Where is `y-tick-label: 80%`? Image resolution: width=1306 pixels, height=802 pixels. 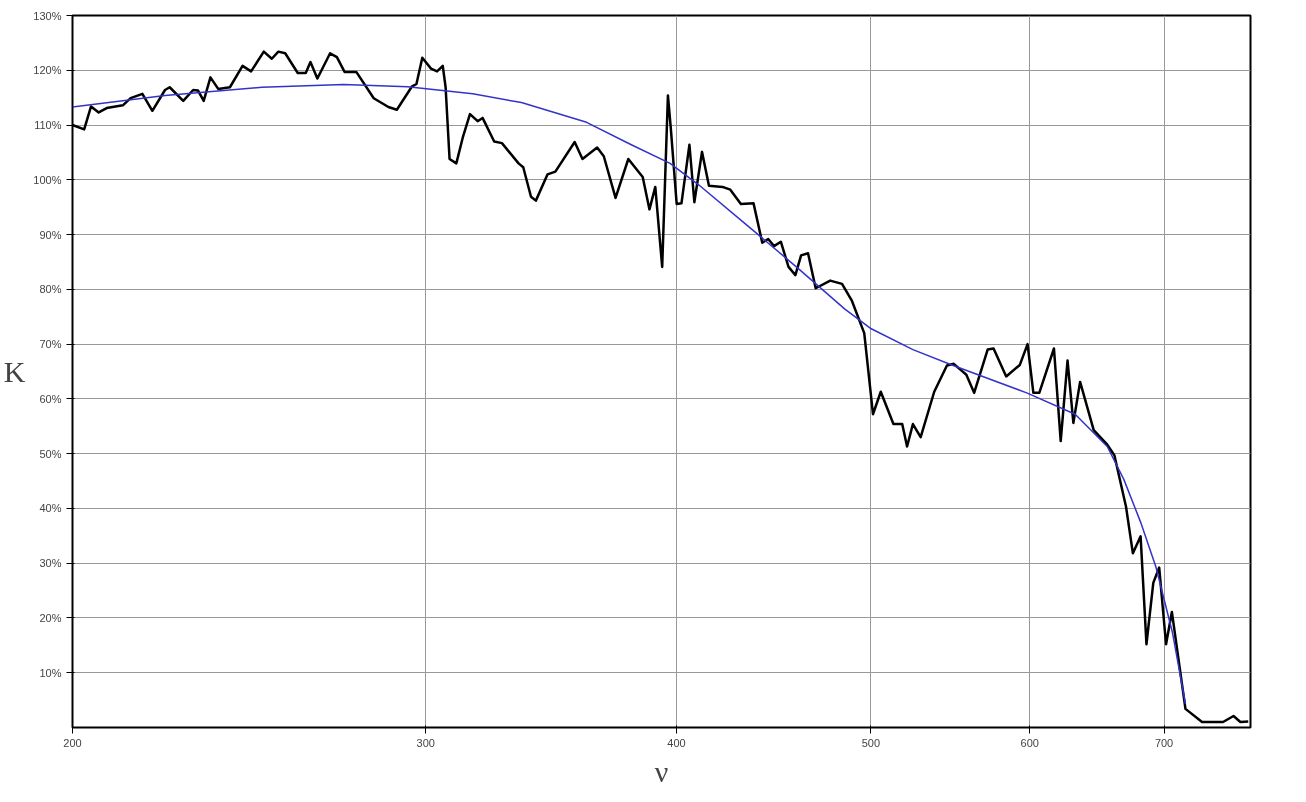 y-tick-label: 80% is located at coordinates (50, 289).